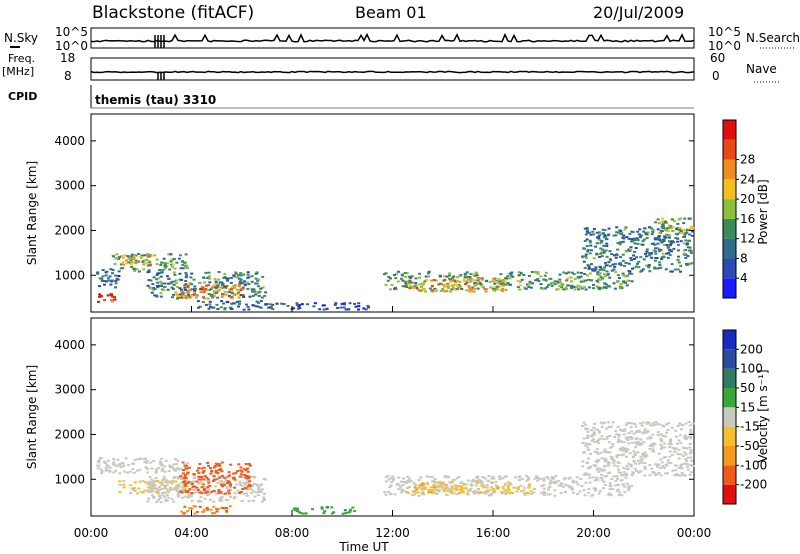  What do you see at coordinates (729, 189) in the screenshot?
I see `colorbar-segment` at bounding box center [729, 189].